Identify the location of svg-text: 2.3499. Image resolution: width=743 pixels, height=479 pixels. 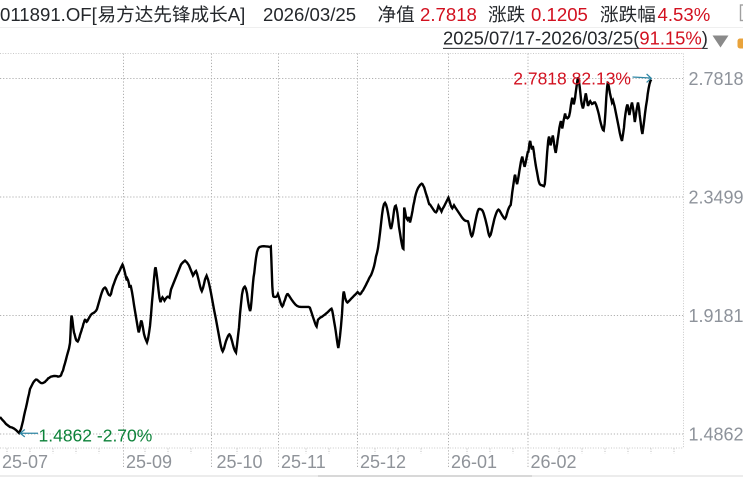
(716, 197).